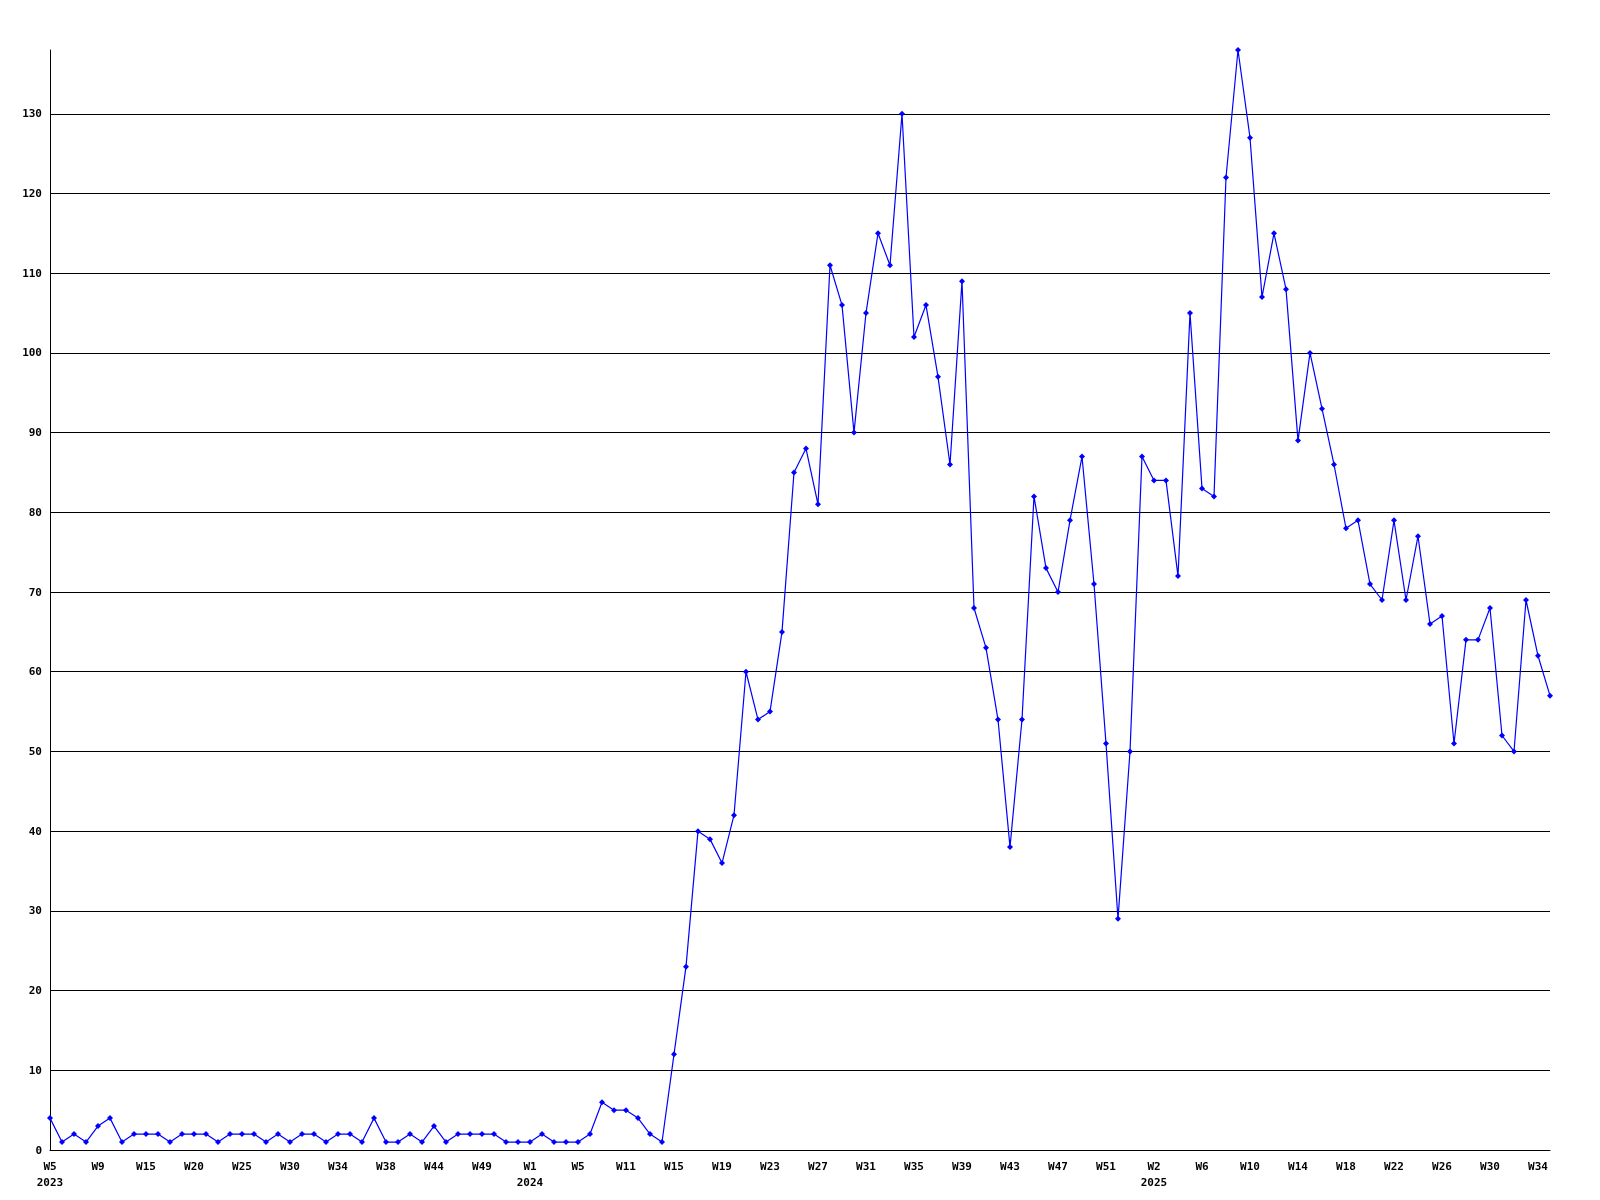  I want to click on y-tick-label: 50, so click(35, 751).